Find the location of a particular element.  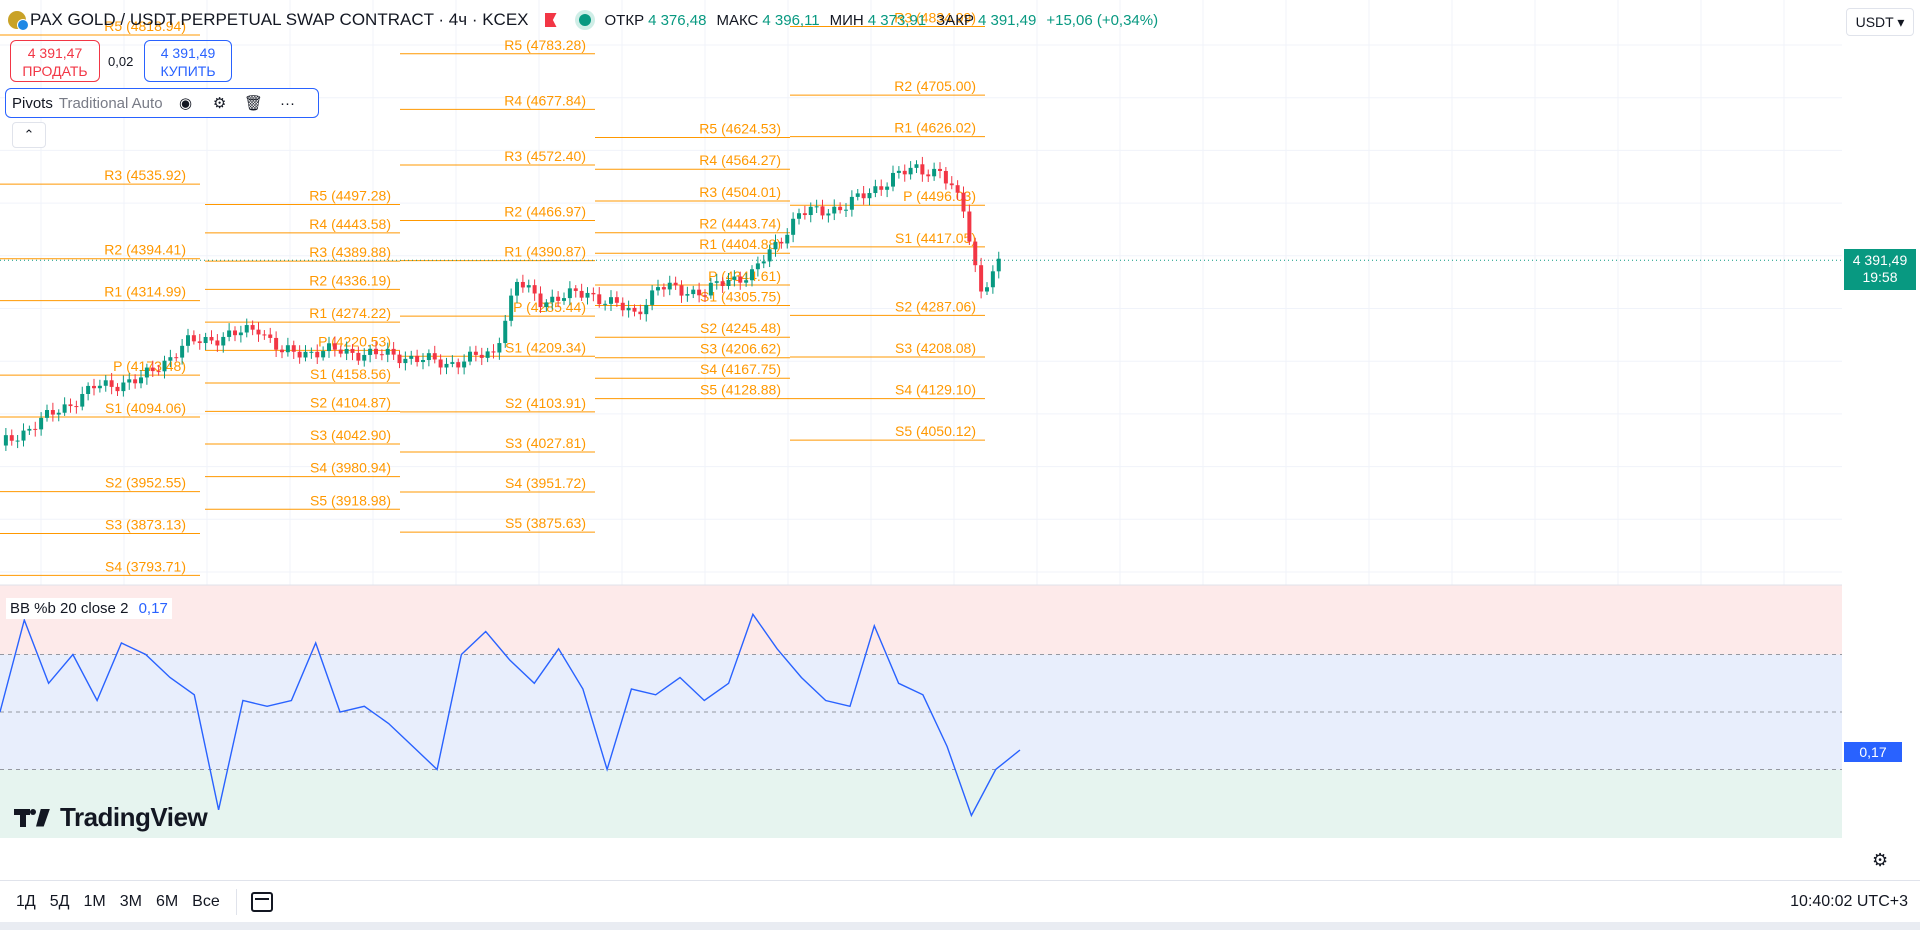

currency-selector: USDT ▾ is located at coordinates (1880, 22).